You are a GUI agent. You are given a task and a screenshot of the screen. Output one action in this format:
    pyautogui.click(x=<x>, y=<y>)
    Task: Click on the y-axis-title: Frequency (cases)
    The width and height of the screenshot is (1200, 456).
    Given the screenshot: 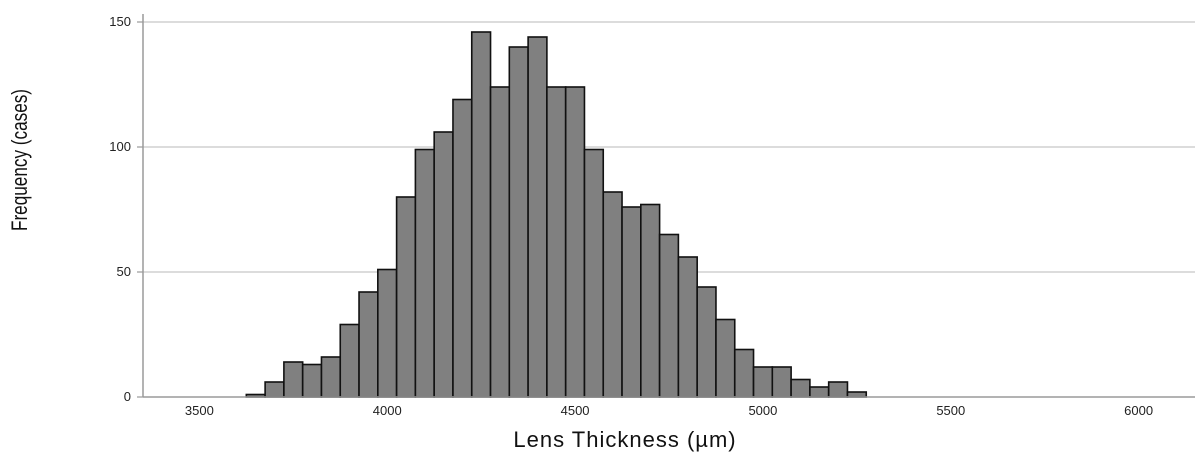 What is the action you would take?
    pyautogui.click(x=20, y=160)
    